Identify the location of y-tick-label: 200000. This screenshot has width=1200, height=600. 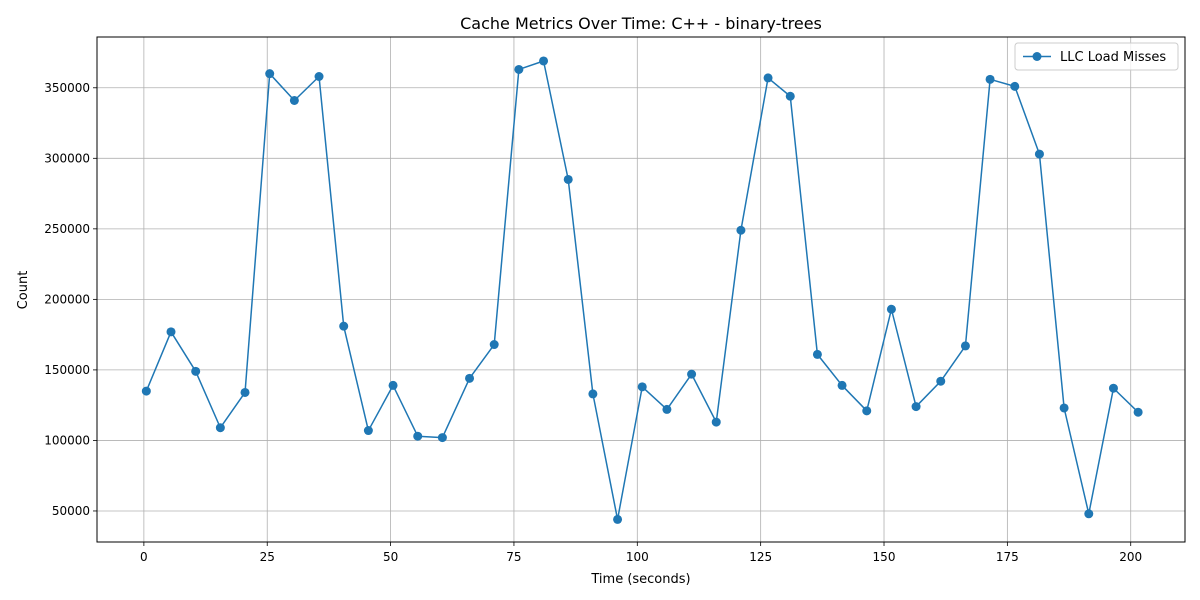
(67, 299).